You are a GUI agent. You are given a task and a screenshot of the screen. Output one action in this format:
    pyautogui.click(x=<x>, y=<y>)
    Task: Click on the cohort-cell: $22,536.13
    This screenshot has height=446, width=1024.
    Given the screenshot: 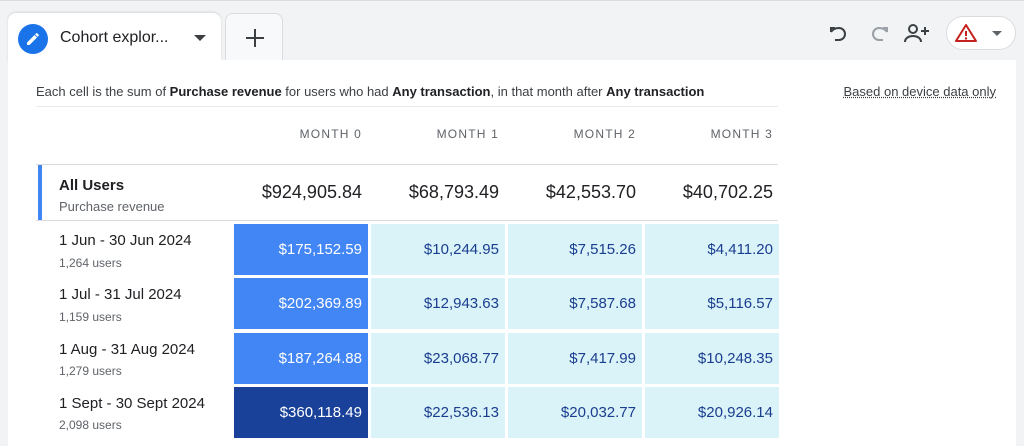 What is the action you would take?
    pyautogui.click(x=438, y=412)
    